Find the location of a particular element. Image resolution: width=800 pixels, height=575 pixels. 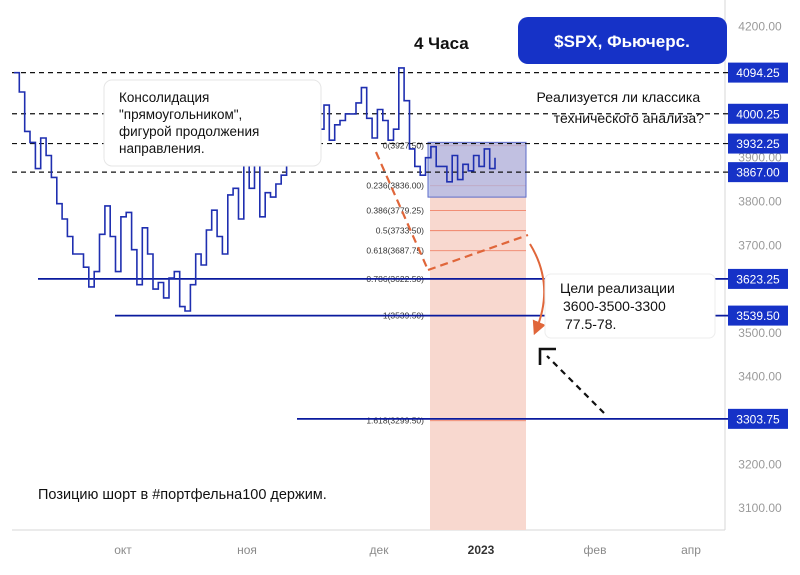

fib-label: 0.386(3779.25) is located at coordinates (395, 211).